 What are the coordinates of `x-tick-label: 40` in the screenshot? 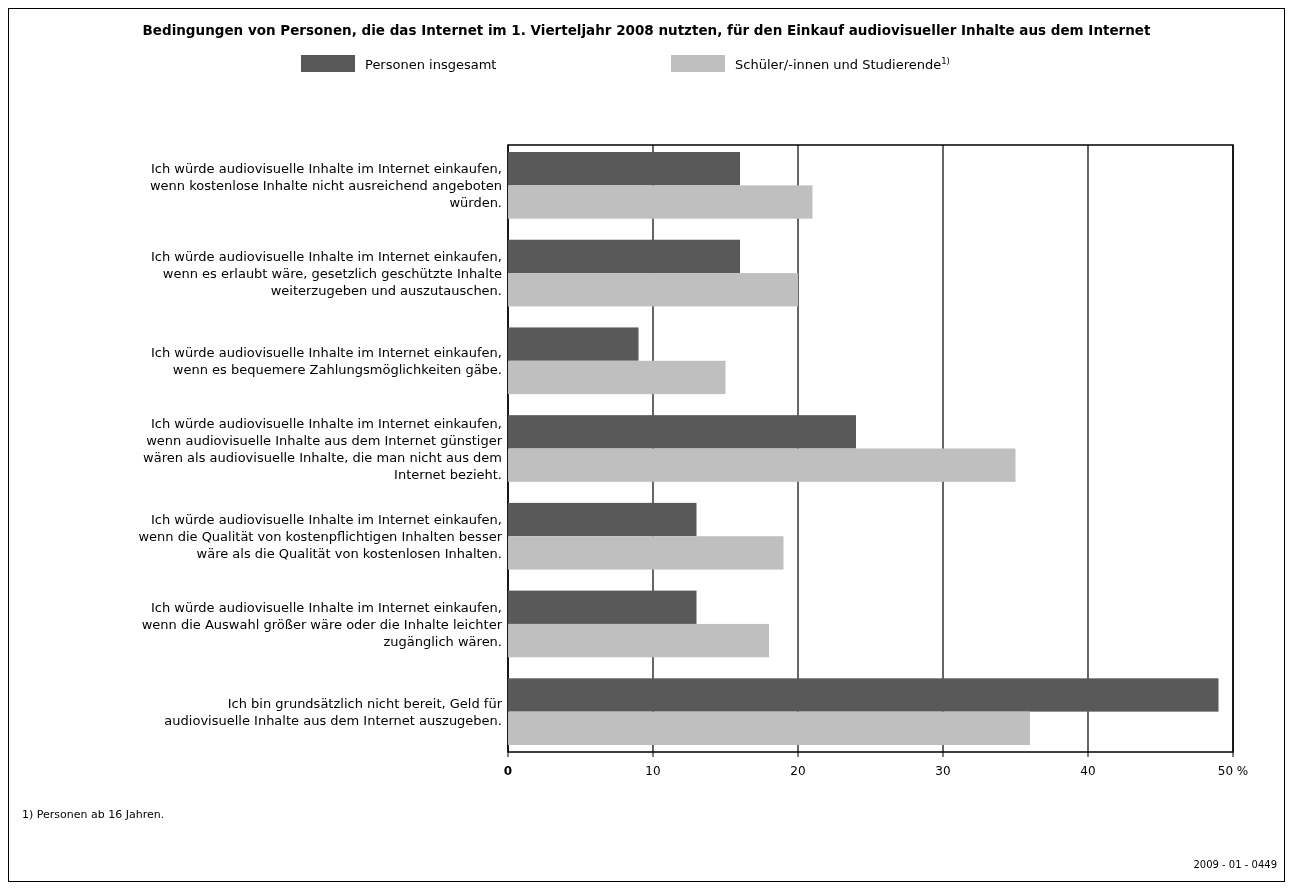 It's located at (1088, 771).